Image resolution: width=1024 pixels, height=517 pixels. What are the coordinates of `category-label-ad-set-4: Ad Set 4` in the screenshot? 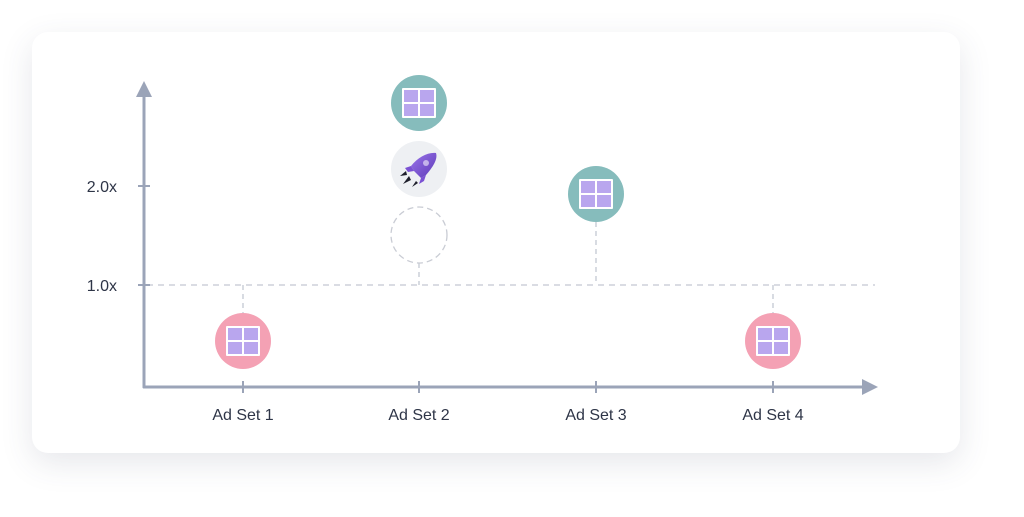 It's located at (772, 415).